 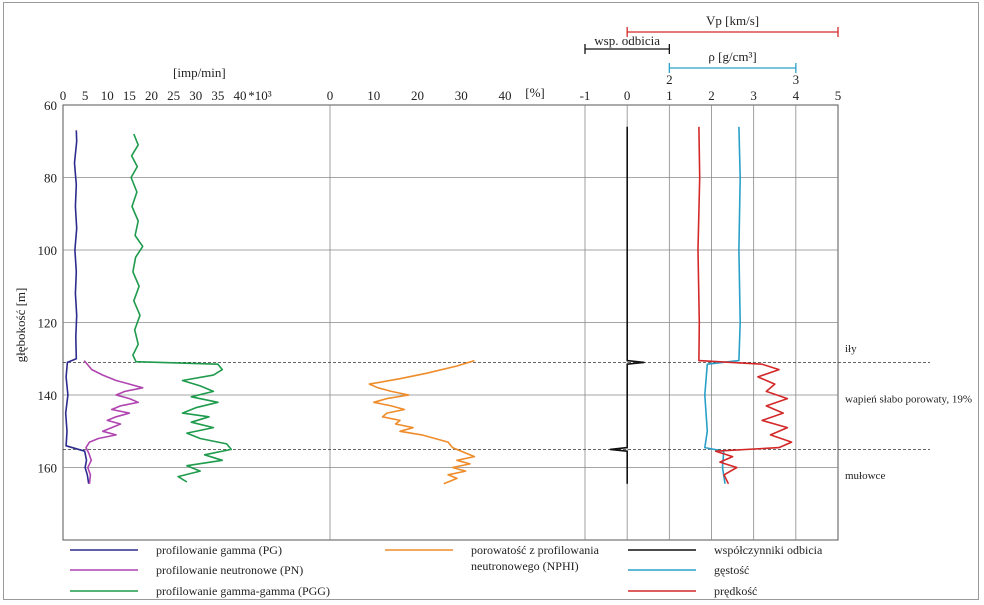 What do you see at coordinates (48, 468) in the screenshot?
I see `depth-tick-label: 160` at bounding box center [48, 468].